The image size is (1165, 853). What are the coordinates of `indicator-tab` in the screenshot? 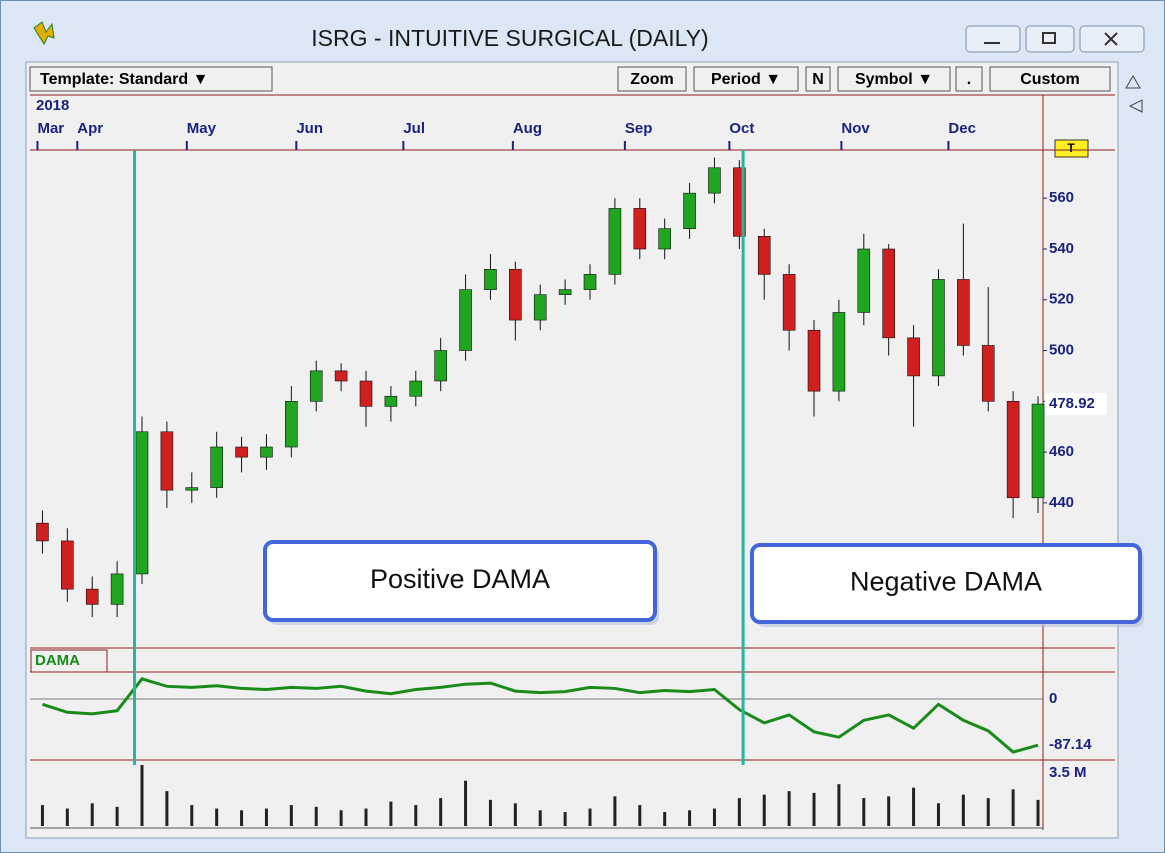 It's located at (69, 661).